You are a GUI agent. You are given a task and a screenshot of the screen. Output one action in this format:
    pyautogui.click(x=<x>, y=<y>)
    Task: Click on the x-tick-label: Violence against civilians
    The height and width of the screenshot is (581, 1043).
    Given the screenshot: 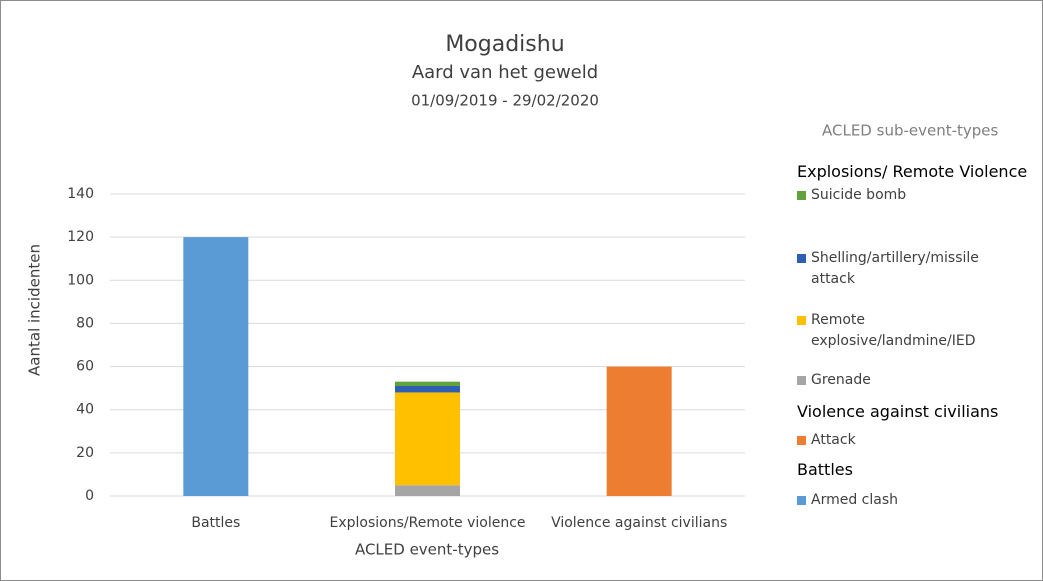 What is the action you would take?
    pyautogui.click(x=639, y=523)
    